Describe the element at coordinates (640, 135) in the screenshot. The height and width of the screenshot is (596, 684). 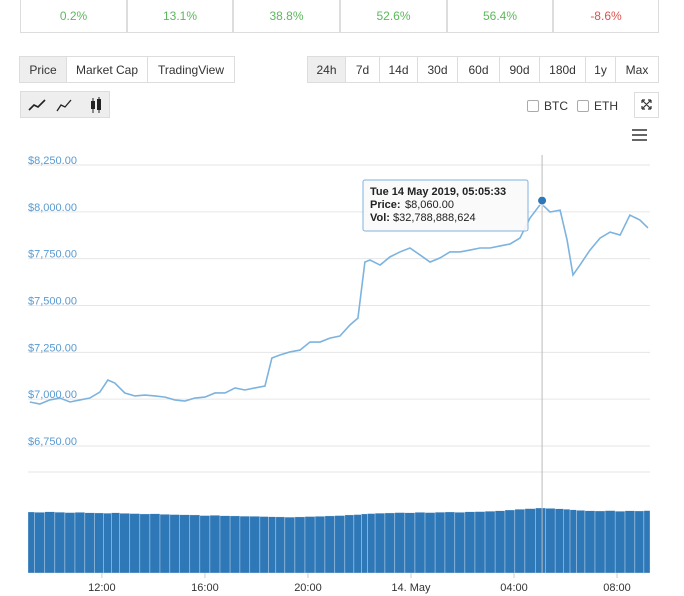
I see `menu-icon` at that location.